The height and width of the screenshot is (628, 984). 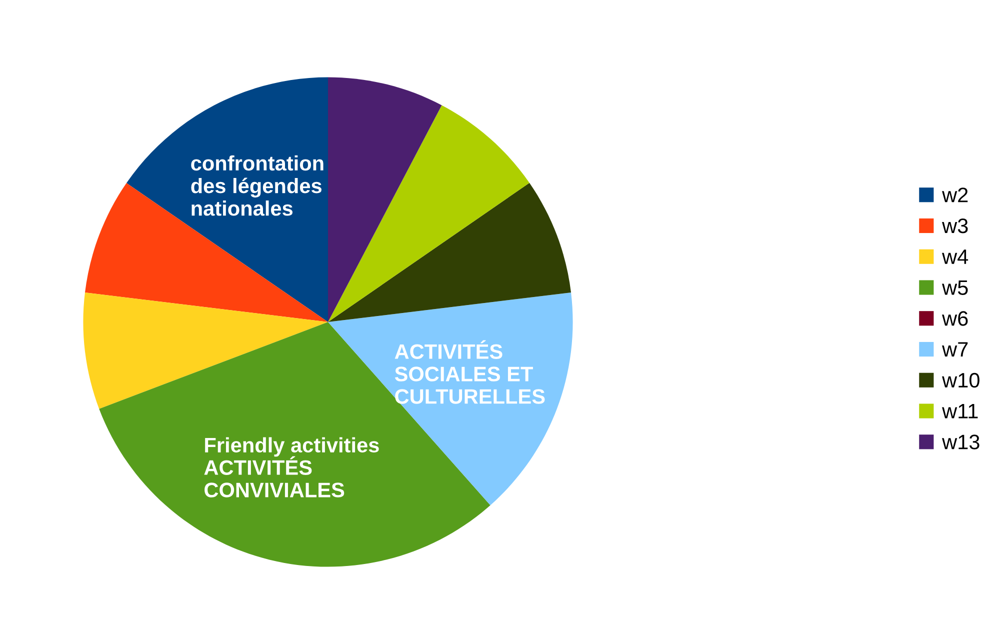 What do you see at coordinates (955, 257) in the screenshot?
I see `legend-label: w4` at bounding box center [955, 257].